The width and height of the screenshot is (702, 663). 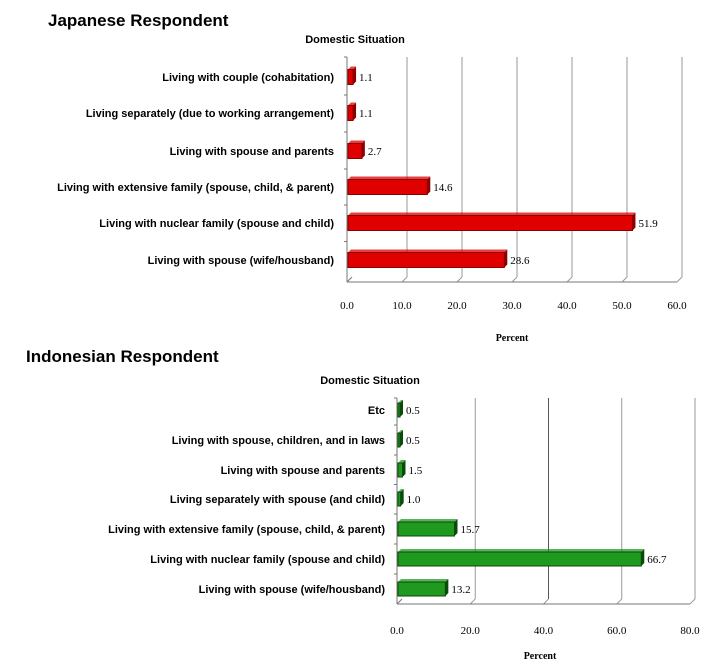 I want to click on id-x-tick-label: 60.0, so click(x=617, y=631).